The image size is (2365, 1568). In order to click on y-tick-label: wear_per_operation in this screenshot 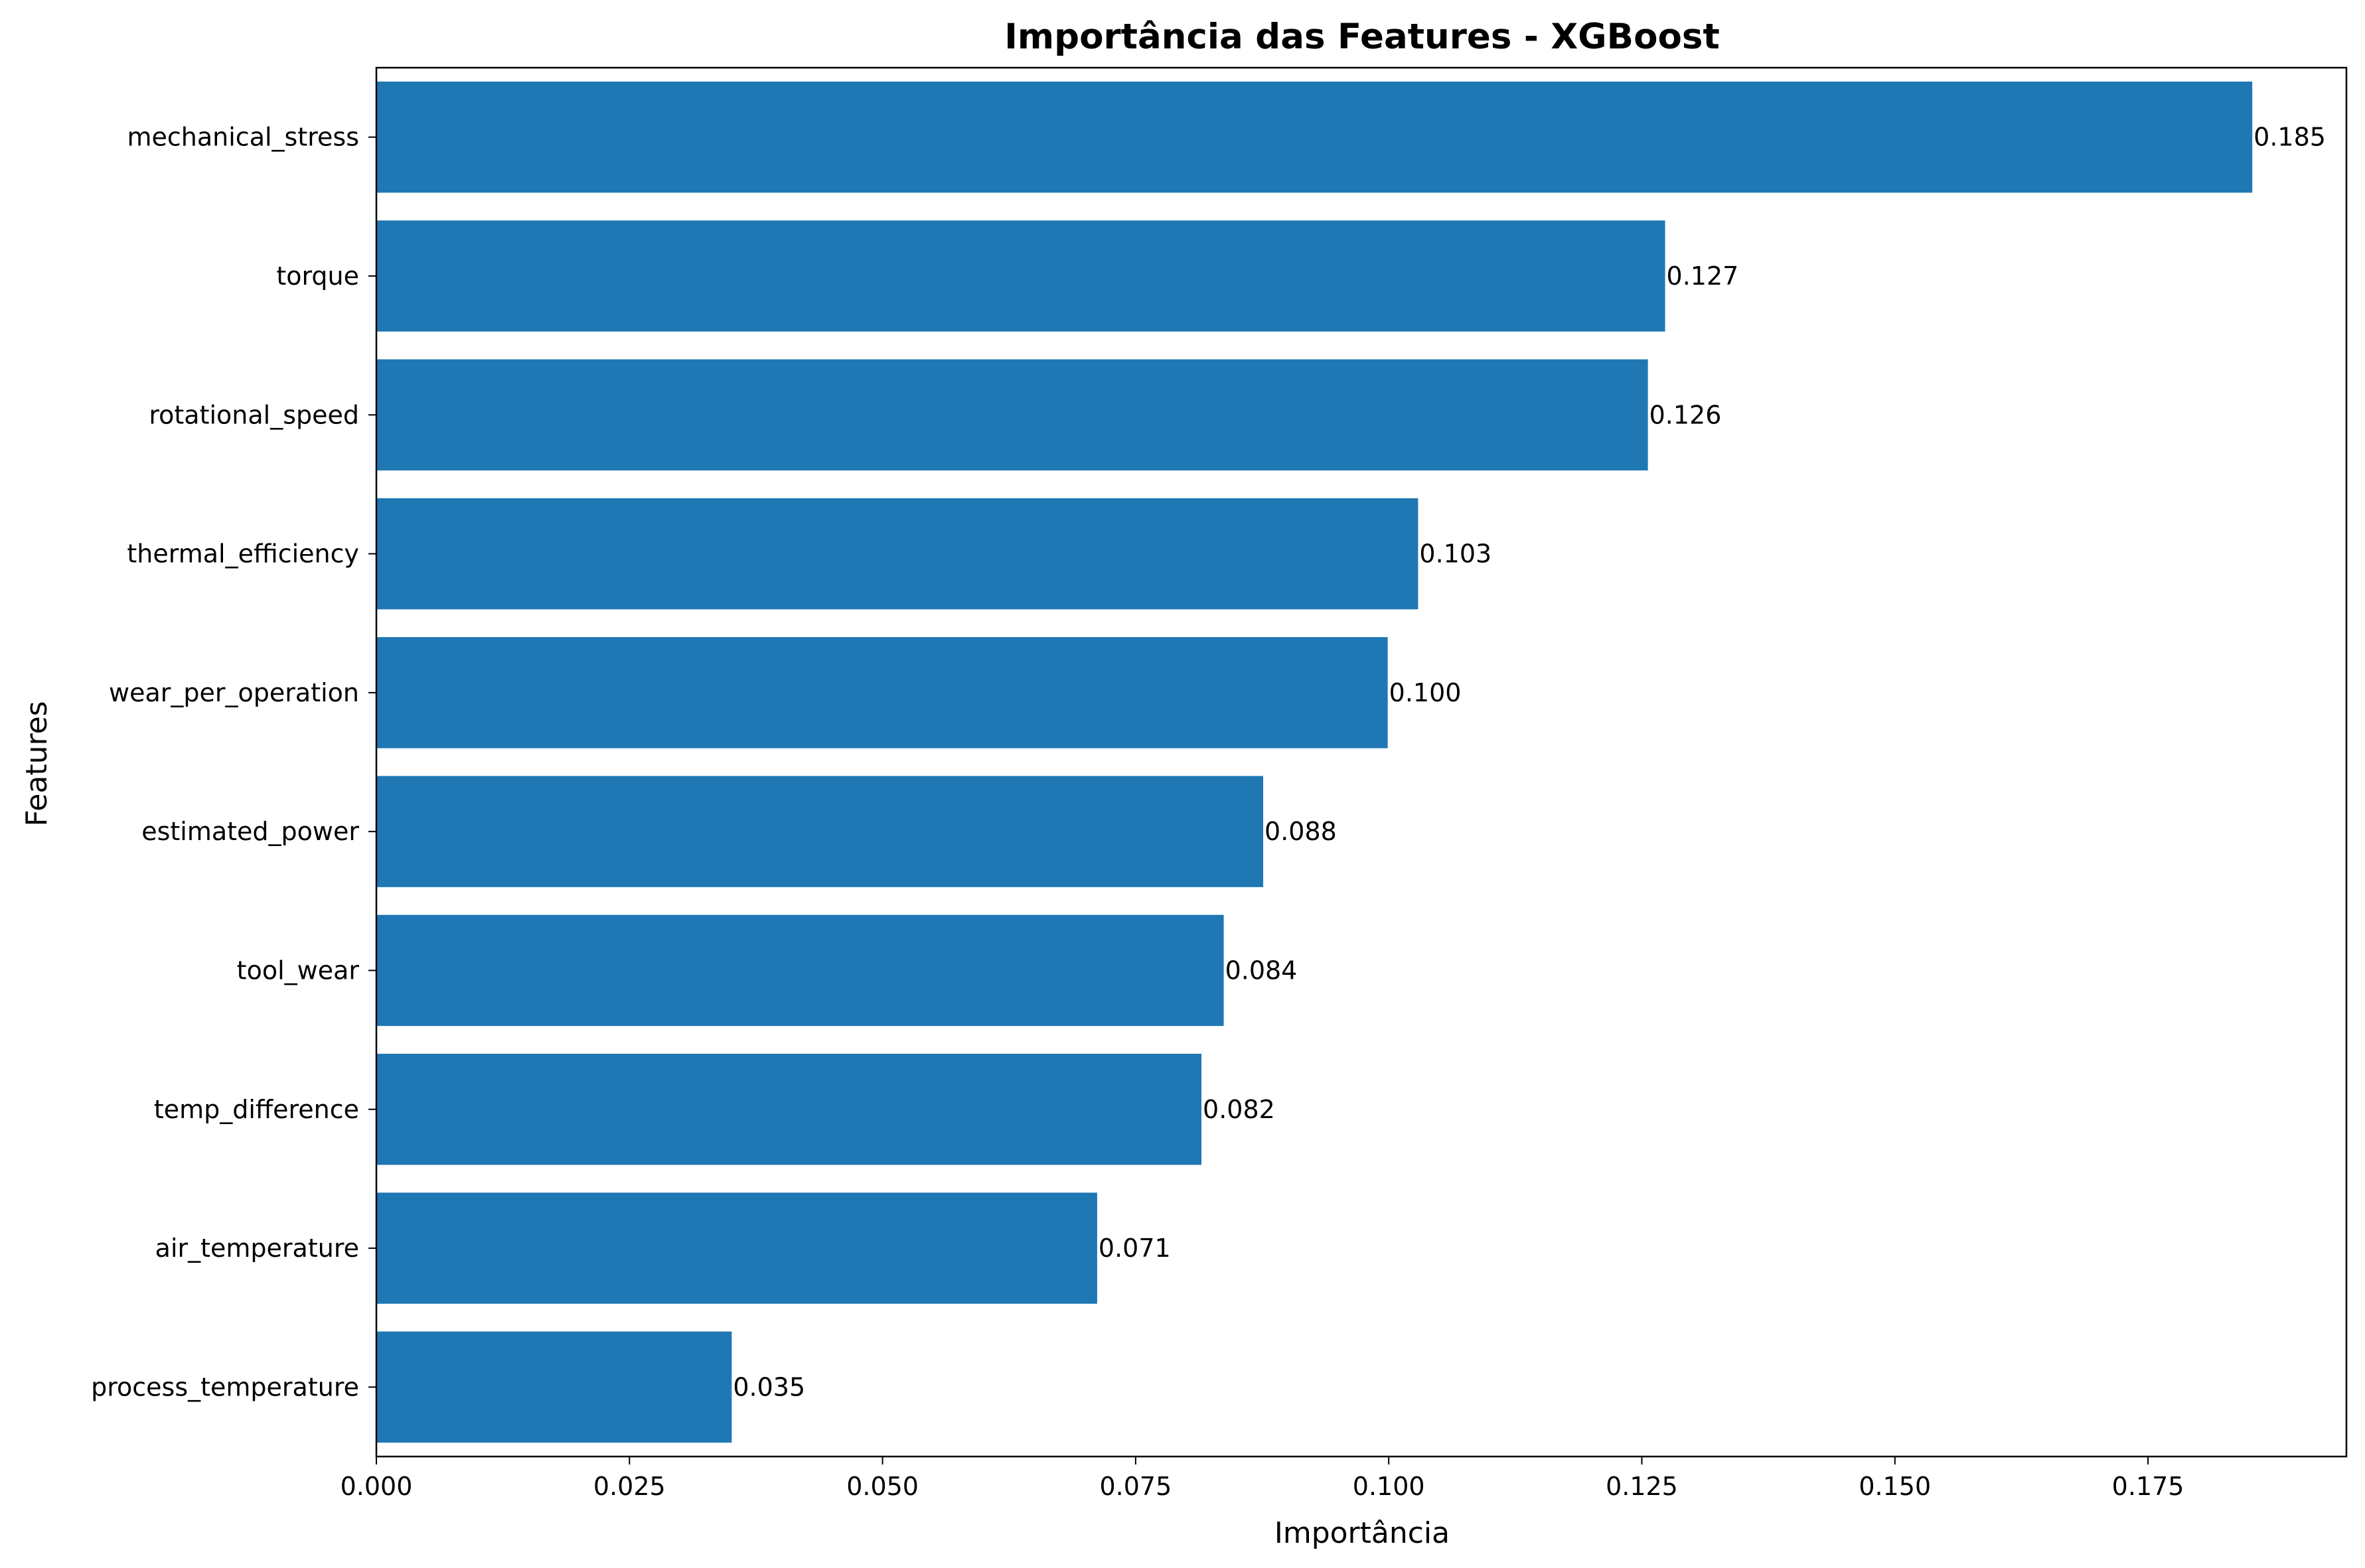, I will do `click(234, 692)`.